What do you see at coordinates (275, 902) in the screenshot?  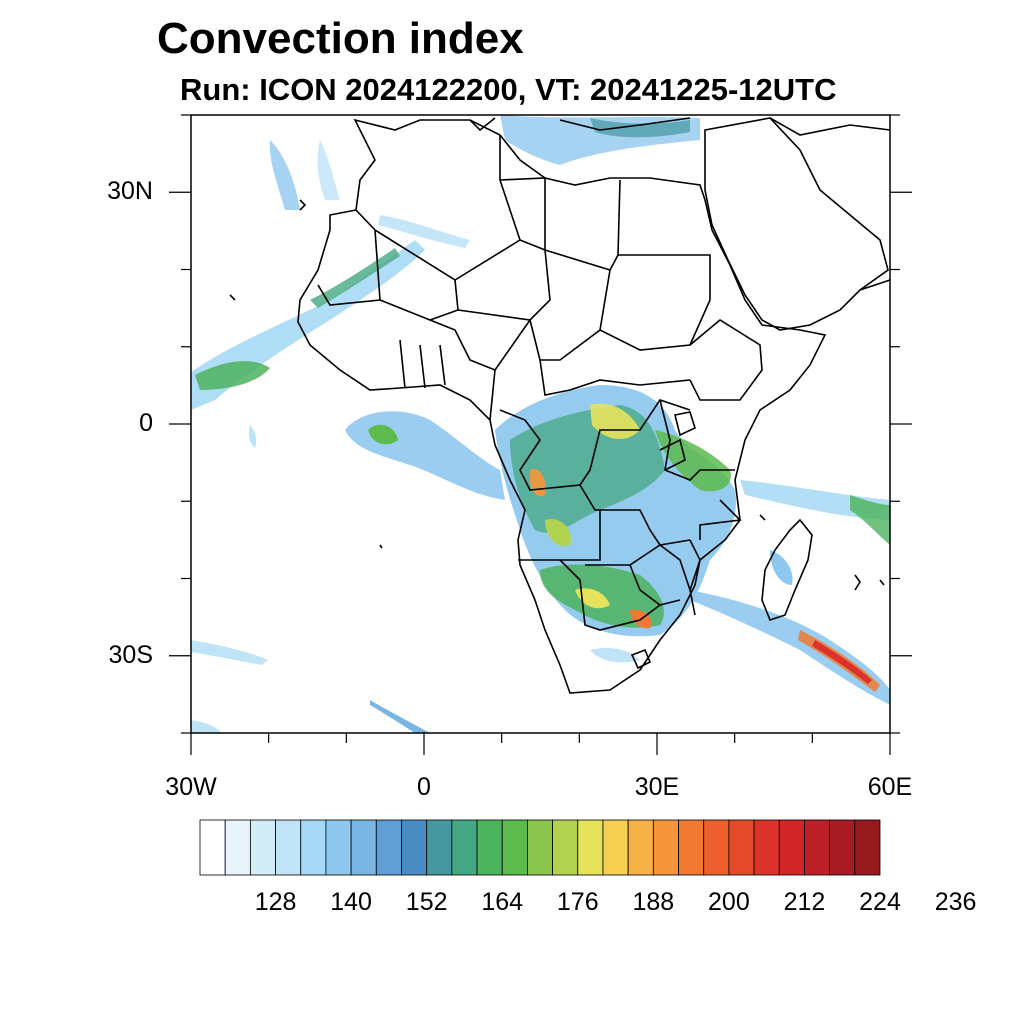 I see `colorbar-tick-label: 128` at bounding box center [275, 902].